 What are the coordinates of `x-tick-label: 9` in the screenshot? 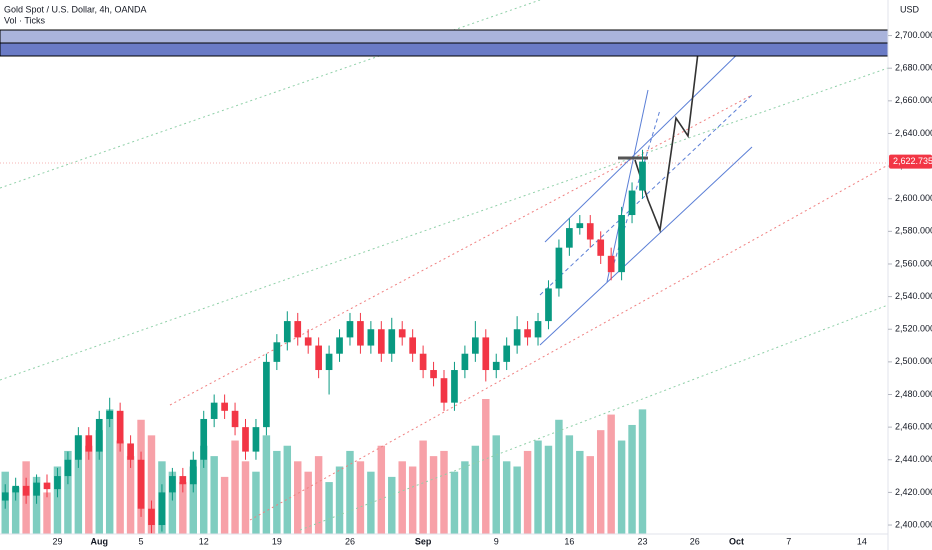 It's located at (496, 541).